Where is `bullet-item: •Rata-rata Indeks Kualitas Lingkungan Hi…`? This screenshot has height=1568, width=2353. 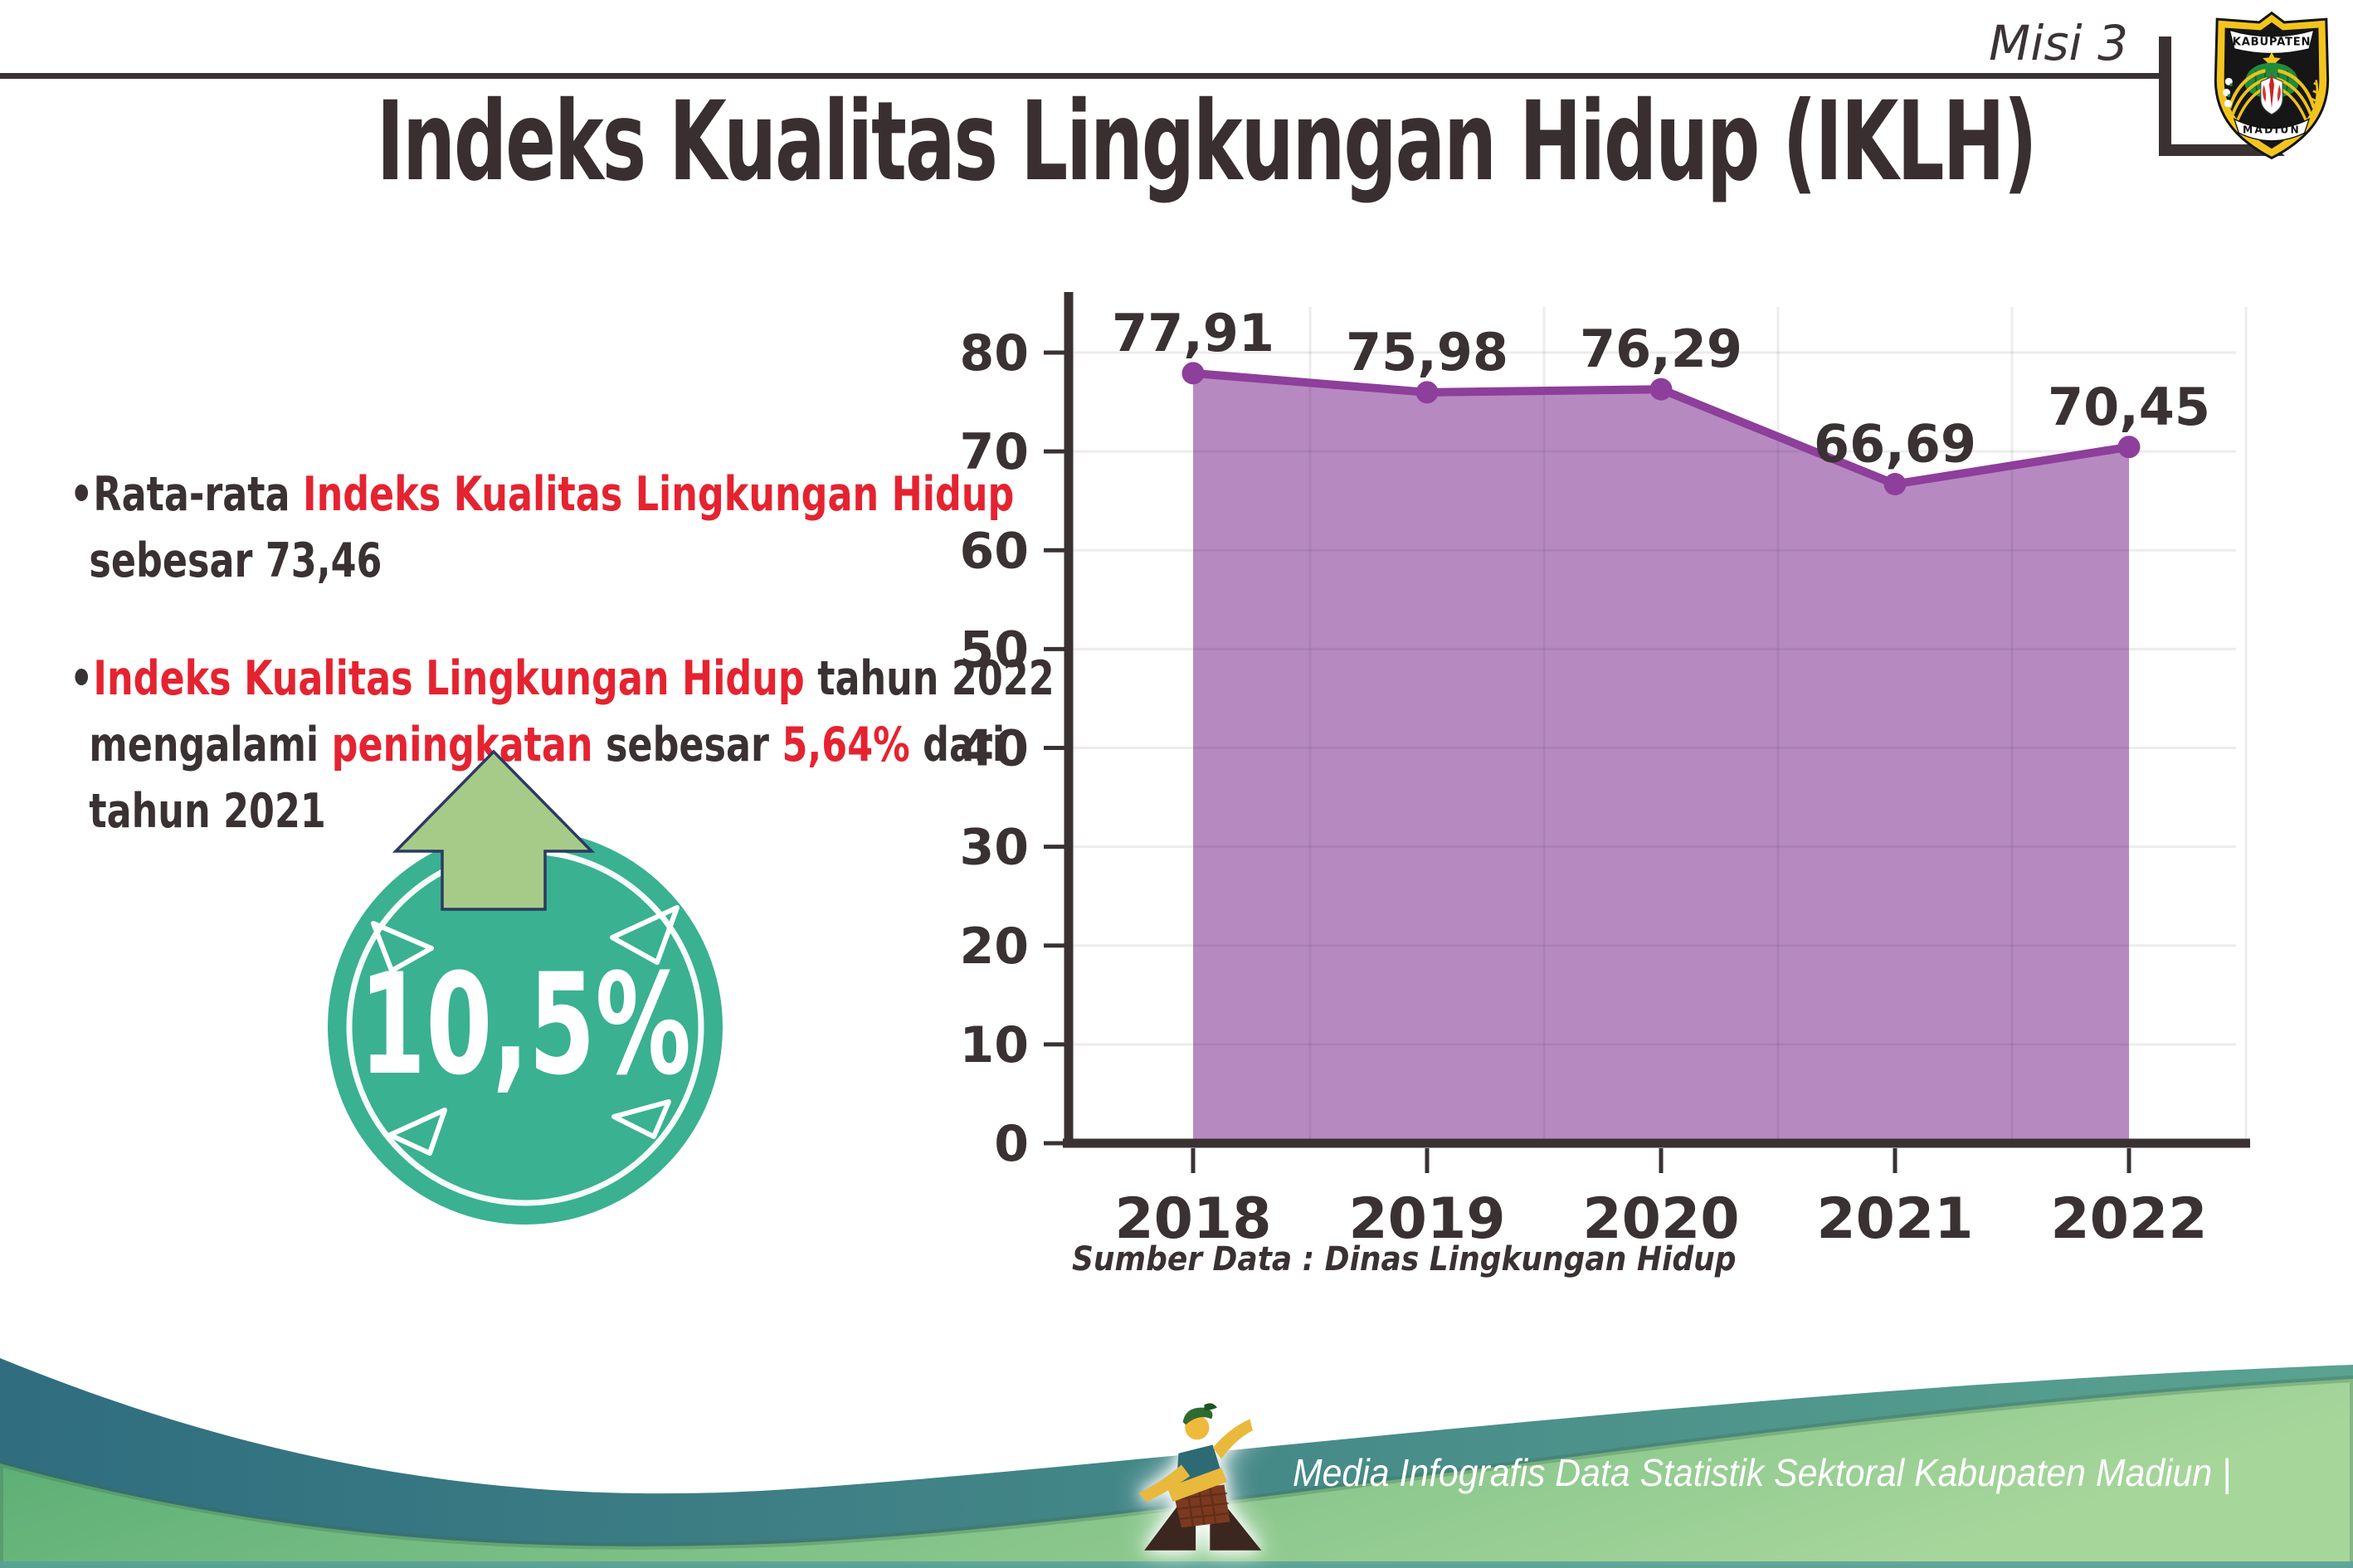
bullet-item: •Rata-rata Indeks Kualitas Lingkungan Hi… is located at coordinates (587, 527).